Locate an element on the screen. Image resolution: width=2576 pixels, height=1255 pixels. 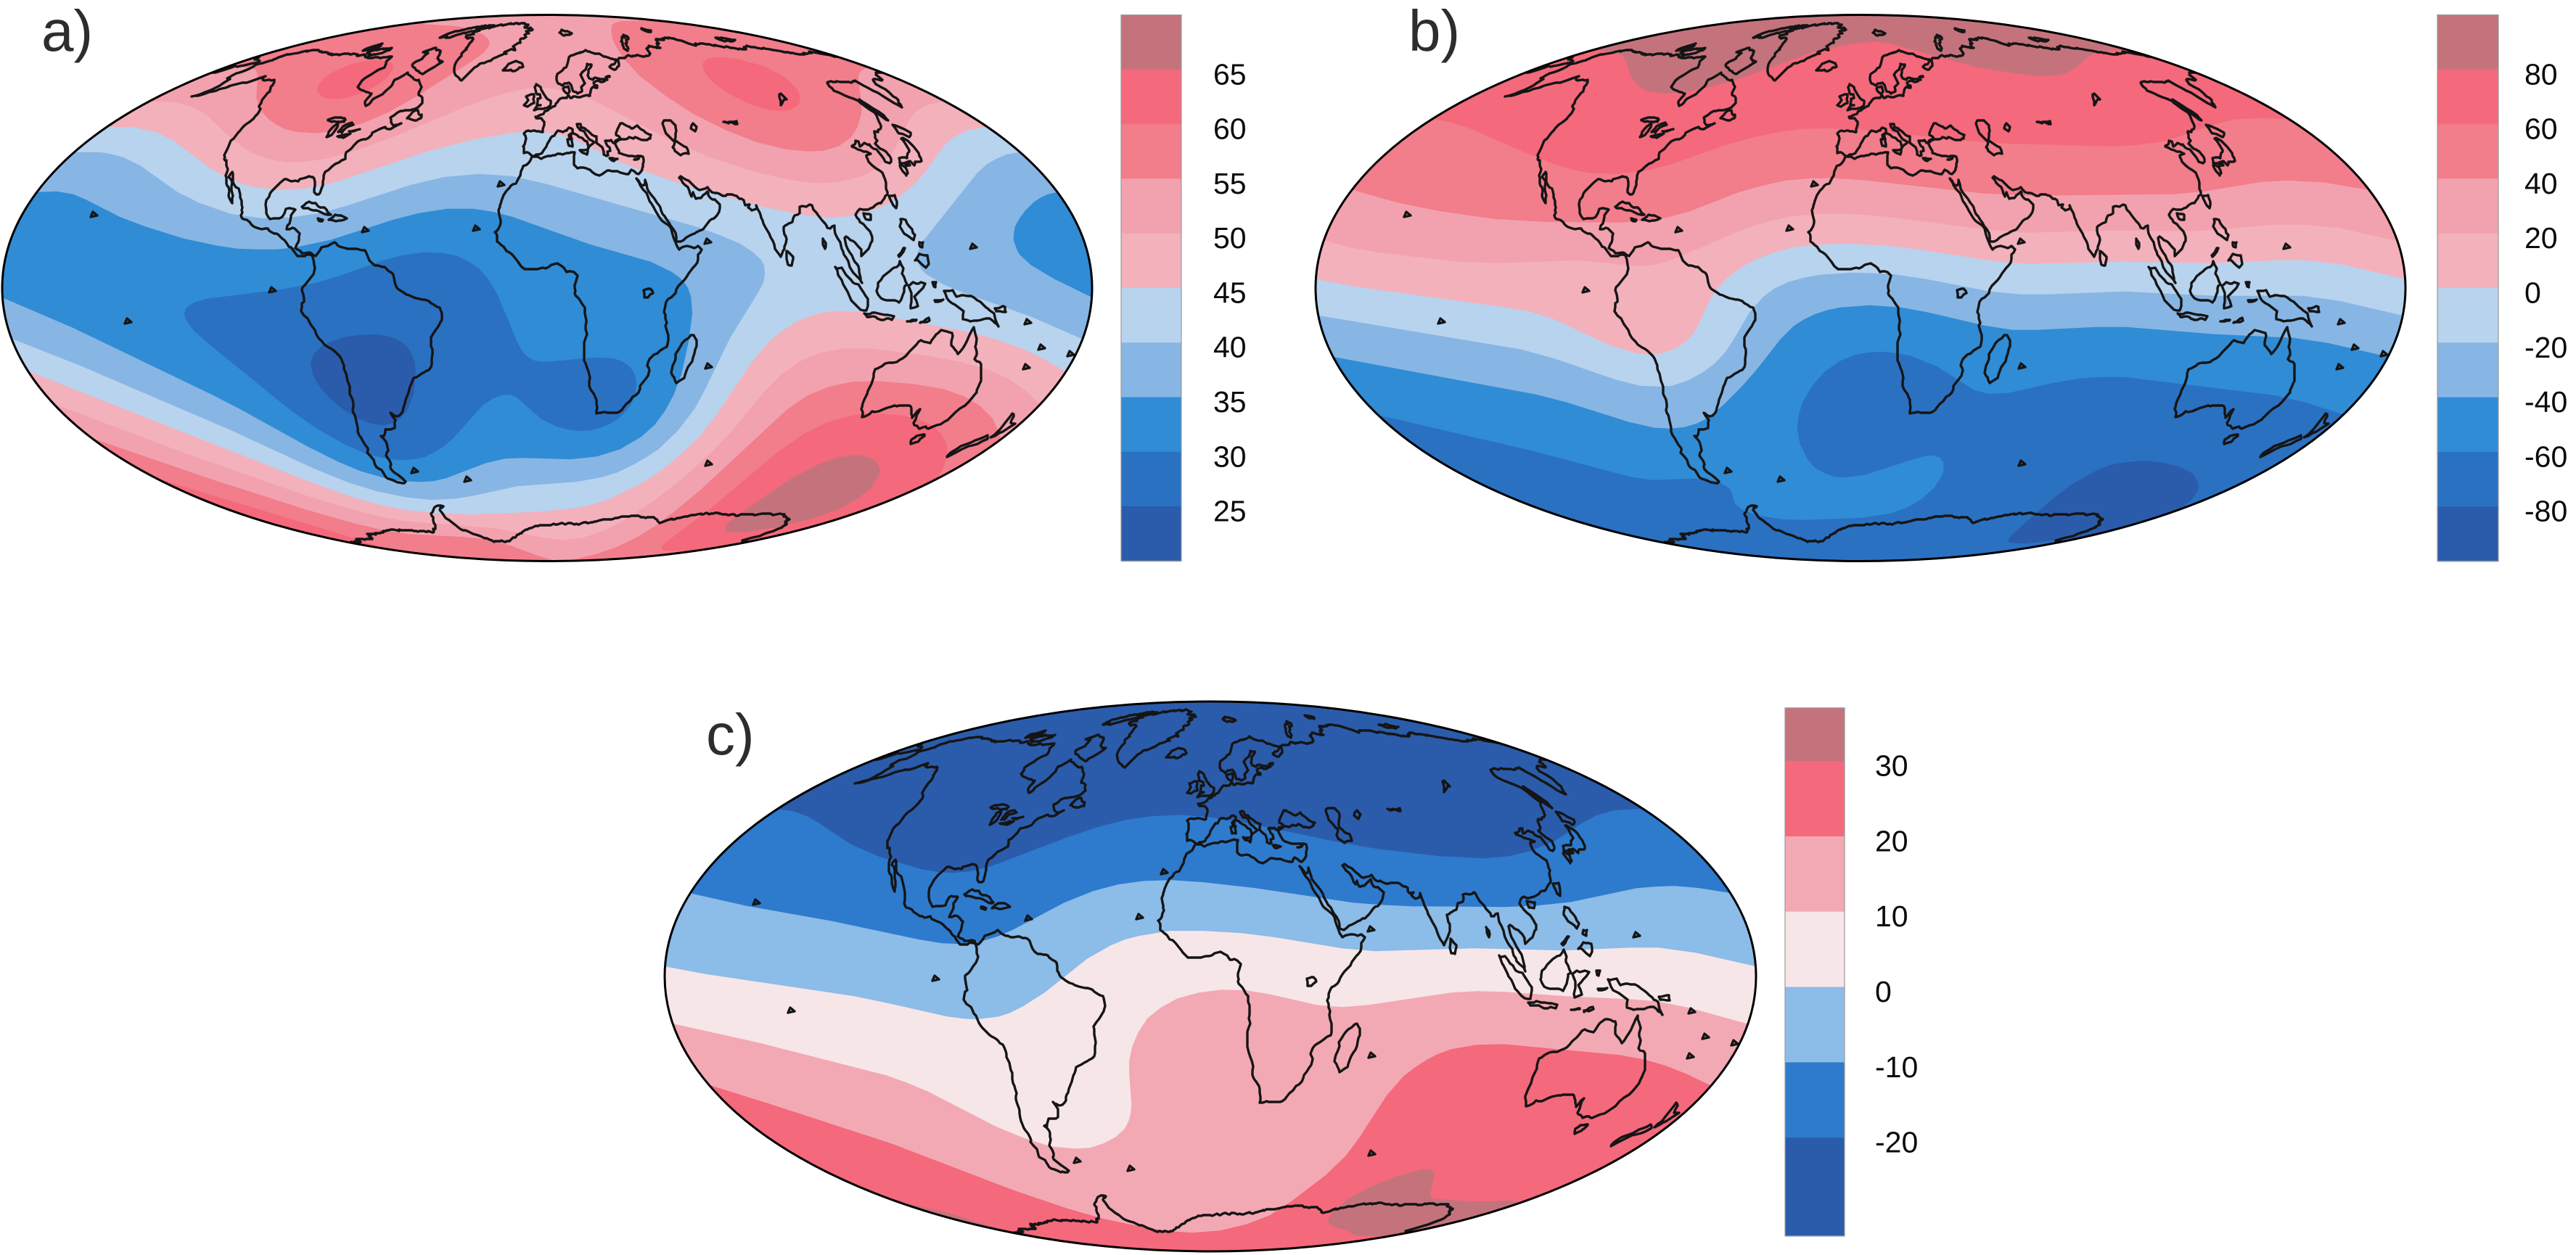
svg-text: 50 is located at coordinates (1230, 238).